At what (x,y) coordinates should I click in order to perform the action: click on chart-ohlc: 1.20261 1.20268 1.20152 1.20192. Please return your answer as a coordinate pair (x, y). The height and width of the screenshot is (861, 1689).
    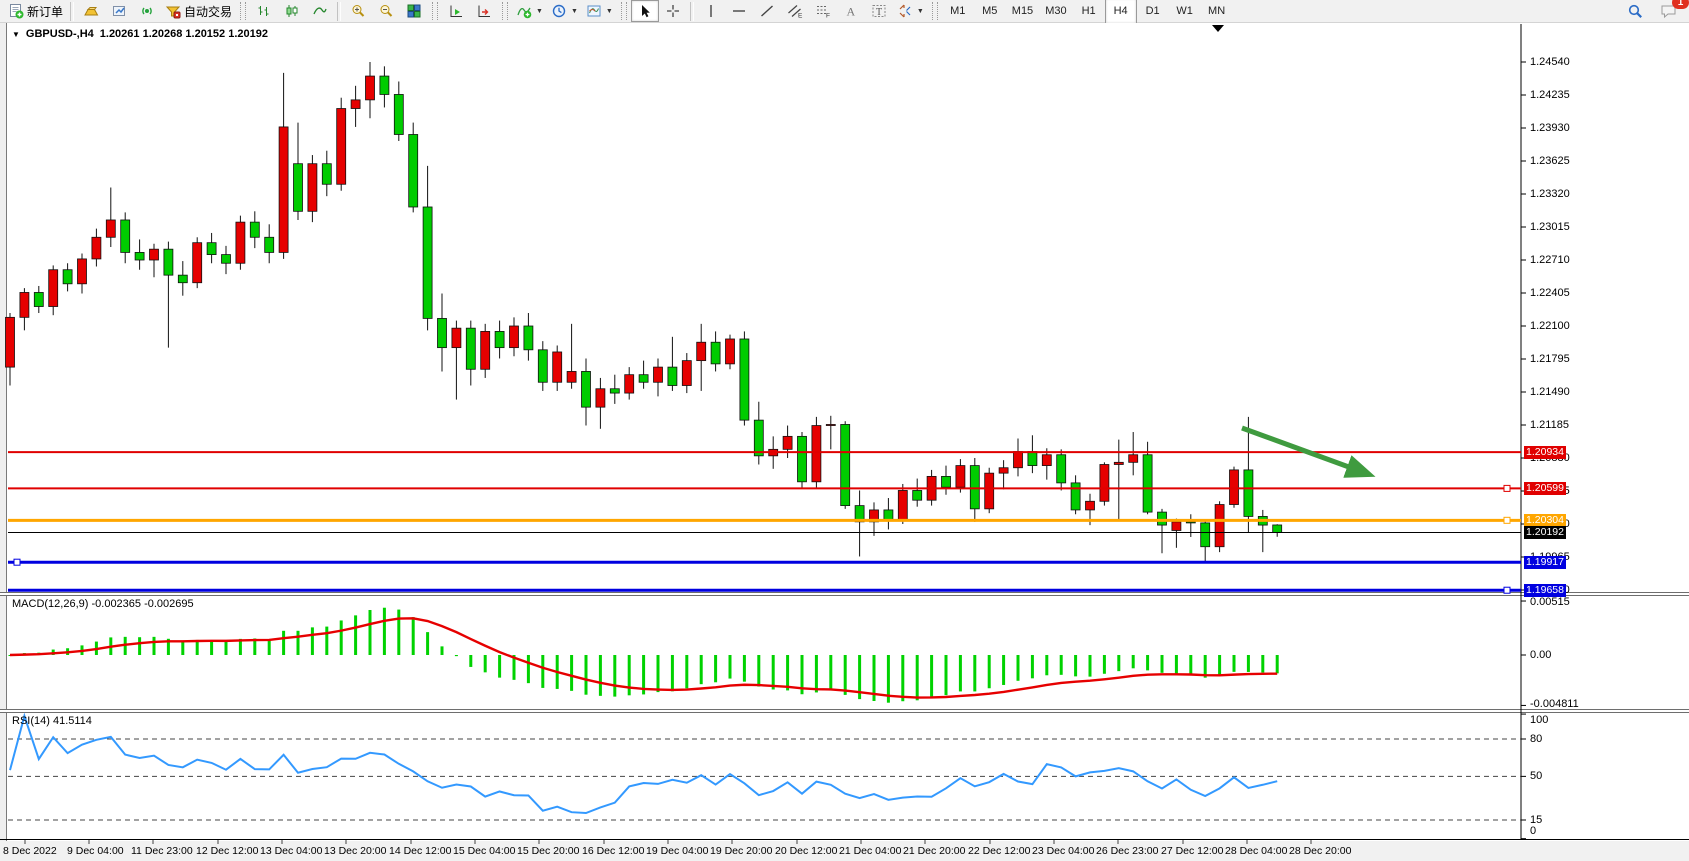
    Looking at the image, I should click on (183, 34).